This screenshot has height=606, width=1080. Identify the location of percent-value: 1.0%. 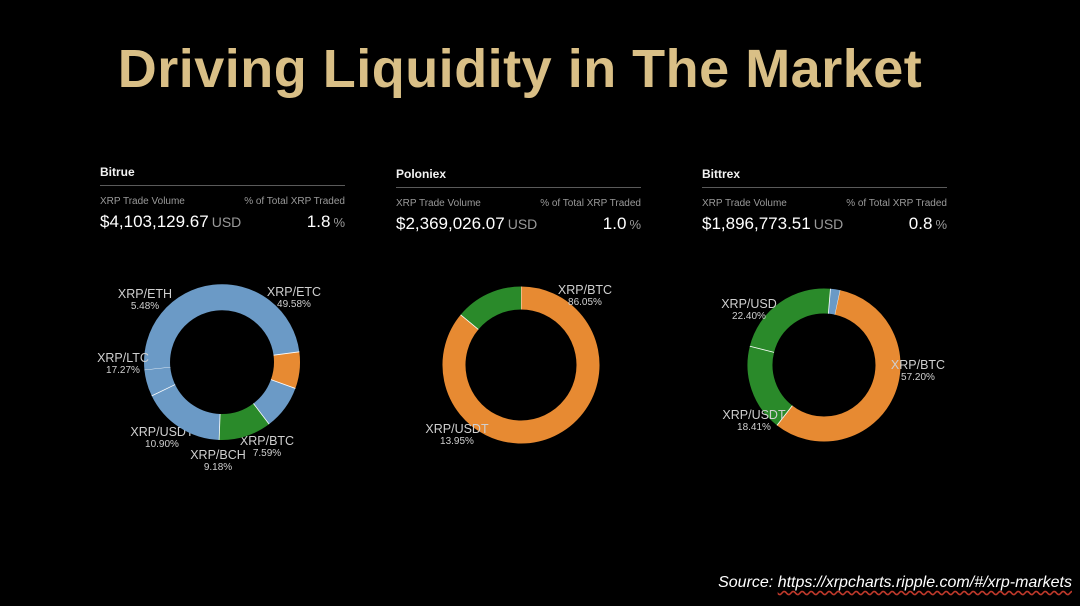
(621, 223).